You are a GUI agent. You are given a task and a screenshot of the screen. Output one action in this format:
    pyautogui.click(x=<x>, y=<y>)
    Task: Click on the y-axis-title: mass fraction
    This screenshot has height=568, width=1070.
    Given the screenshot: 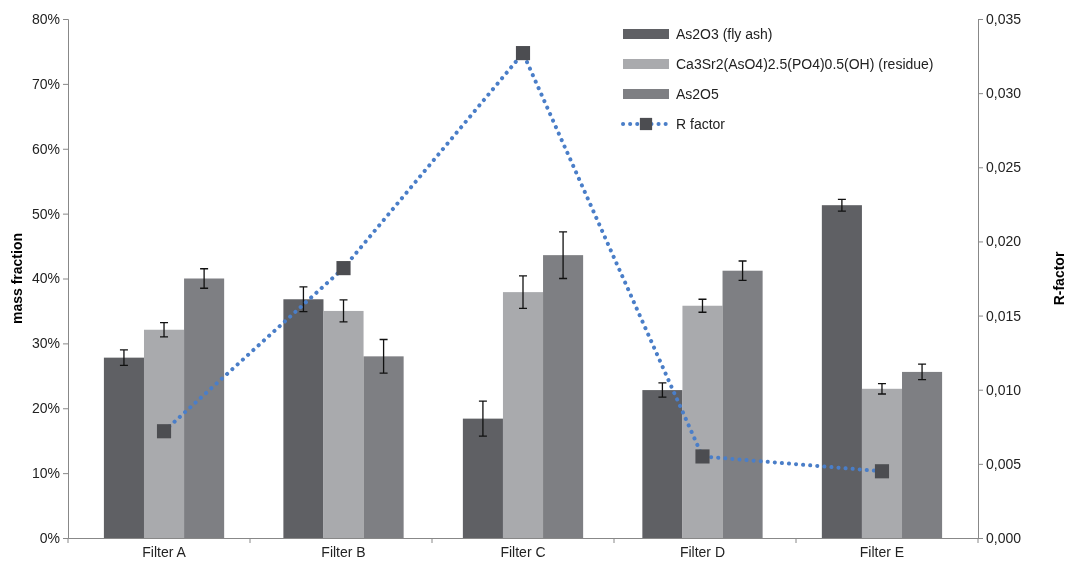 What is the action you would take?
    pyautogui.click(x=17, y=278)
    